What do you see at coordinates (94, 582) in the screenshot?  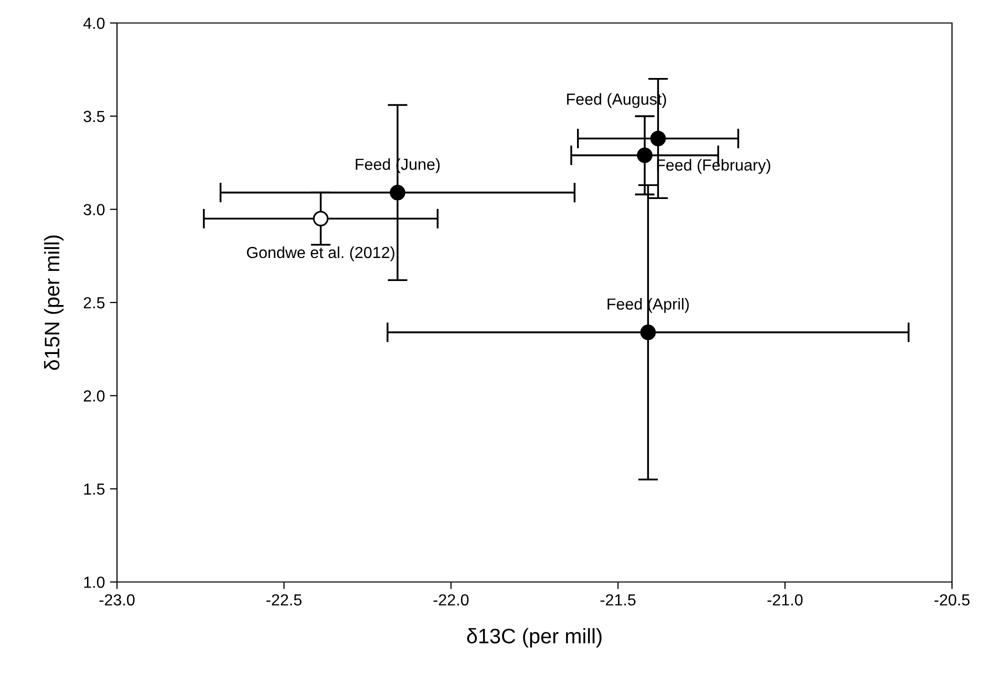 I see `y-tick-label: 1.0` at bounding box center [94, 582].